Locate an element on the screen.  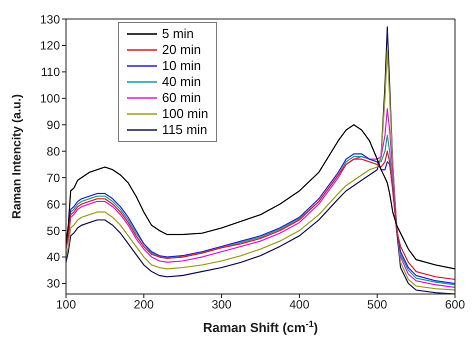
y-tick-label: 80 is located at coordinates (53, 151).